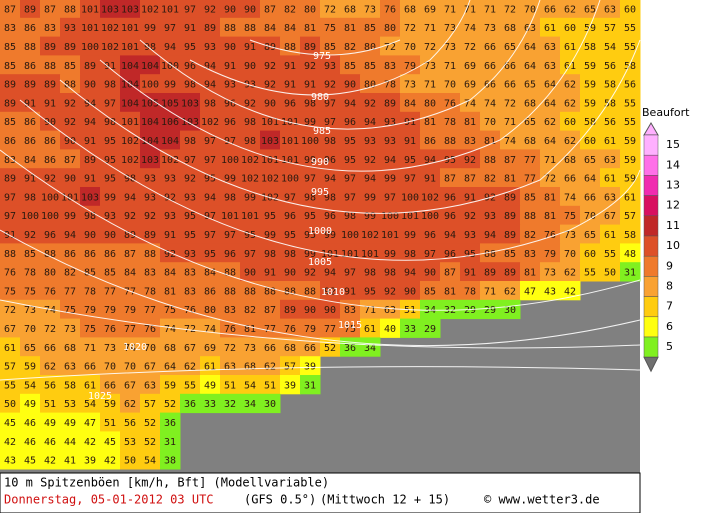 This screenshot has width=704, height=513. I want to click on legend-label: 7, so click(669, 306).